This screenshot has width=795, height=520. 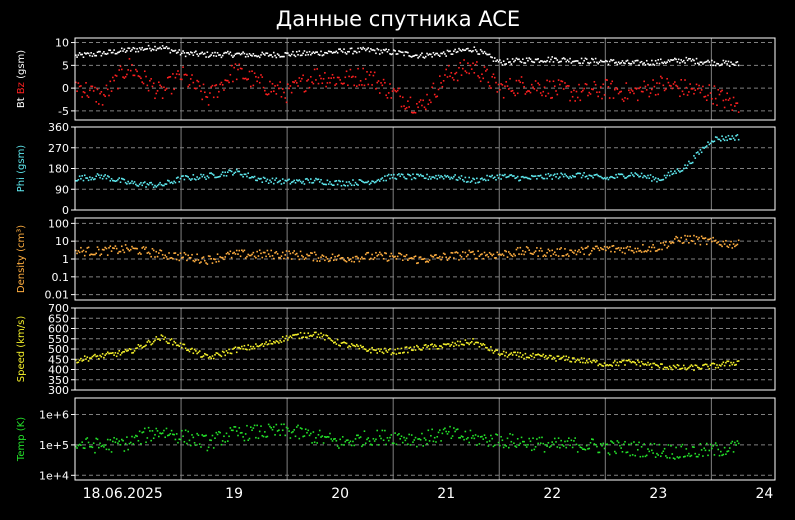 What do you see at coordinates (340, 494) in the screenshot?
I see `x-tick-label: 20` at bounding box center [340, 494].